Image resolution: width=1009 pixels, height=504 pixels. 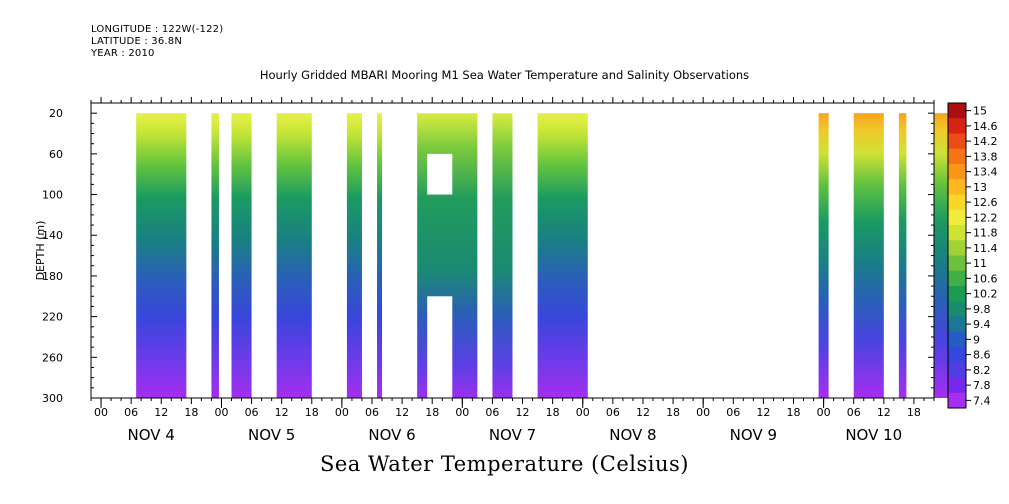 What do you see at coordinates (985, 294) in the screenshot?
I see `colorbar-label: 10.2` at bounding box center [985, 294].